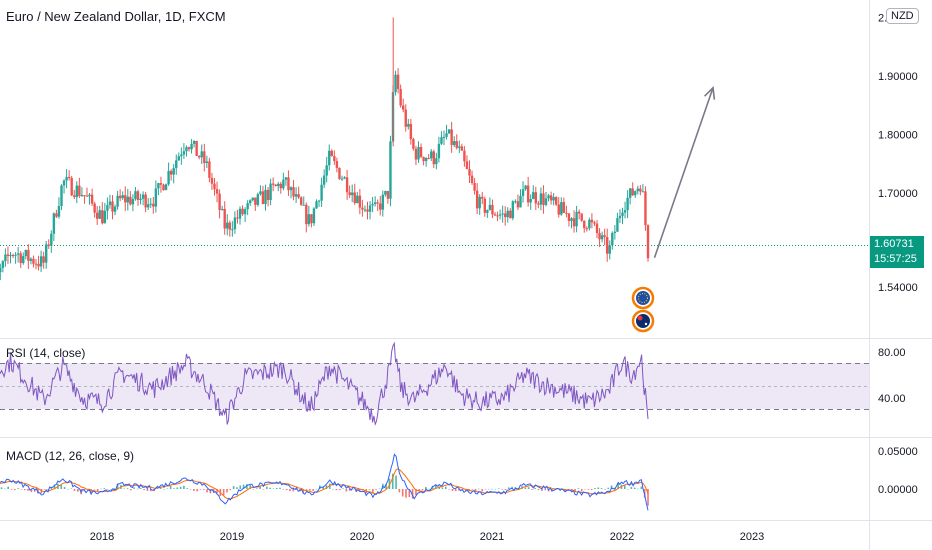 This screenshot has height=550, width=932. I want to click on macd-label: MACD (12, 26, close, 9), so click(70, 456).